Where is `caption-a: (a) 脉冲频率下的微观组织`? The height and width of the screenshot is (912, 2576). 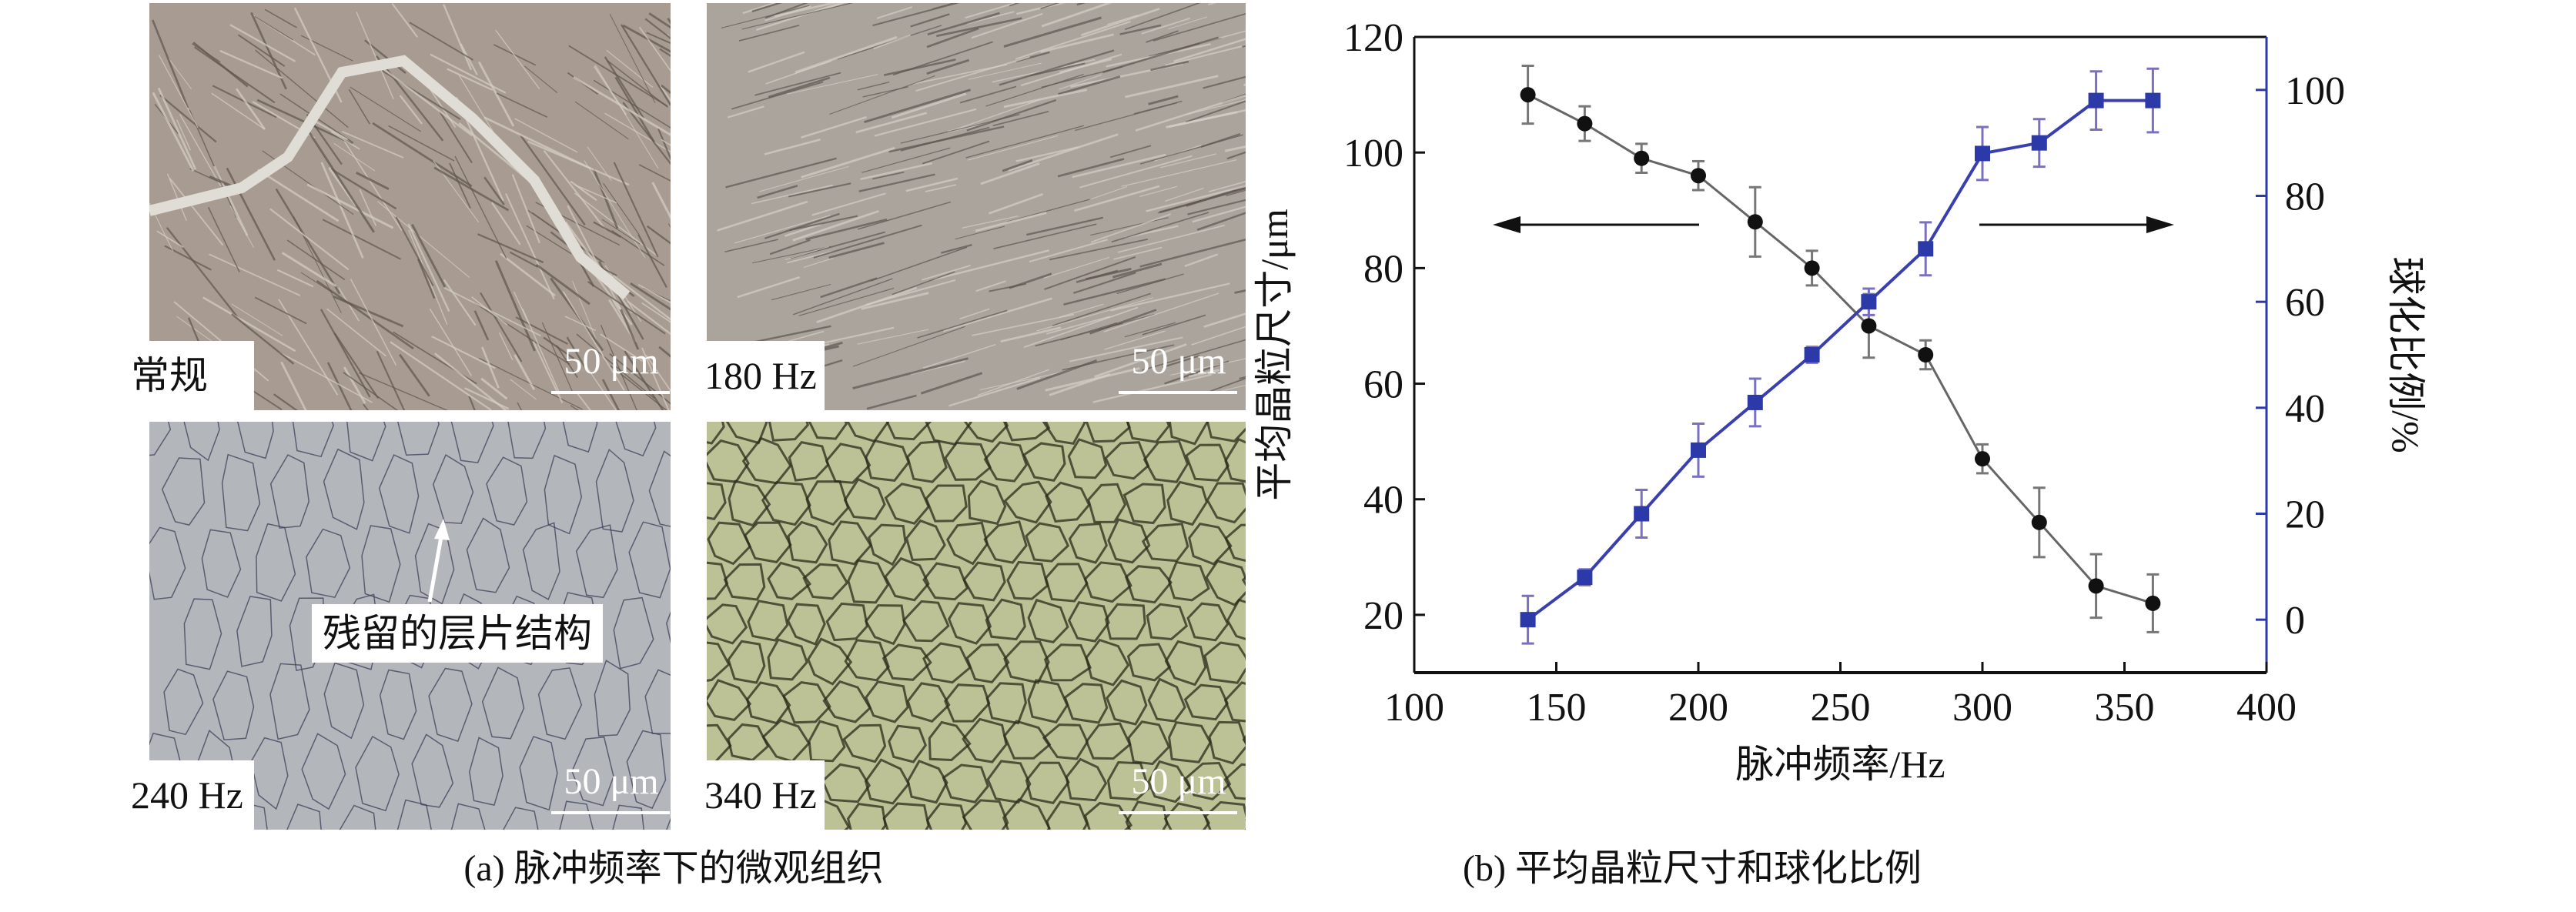
caption-a: (a) 脉冲频率下的微观组织 is located at coordinates (673, 869).